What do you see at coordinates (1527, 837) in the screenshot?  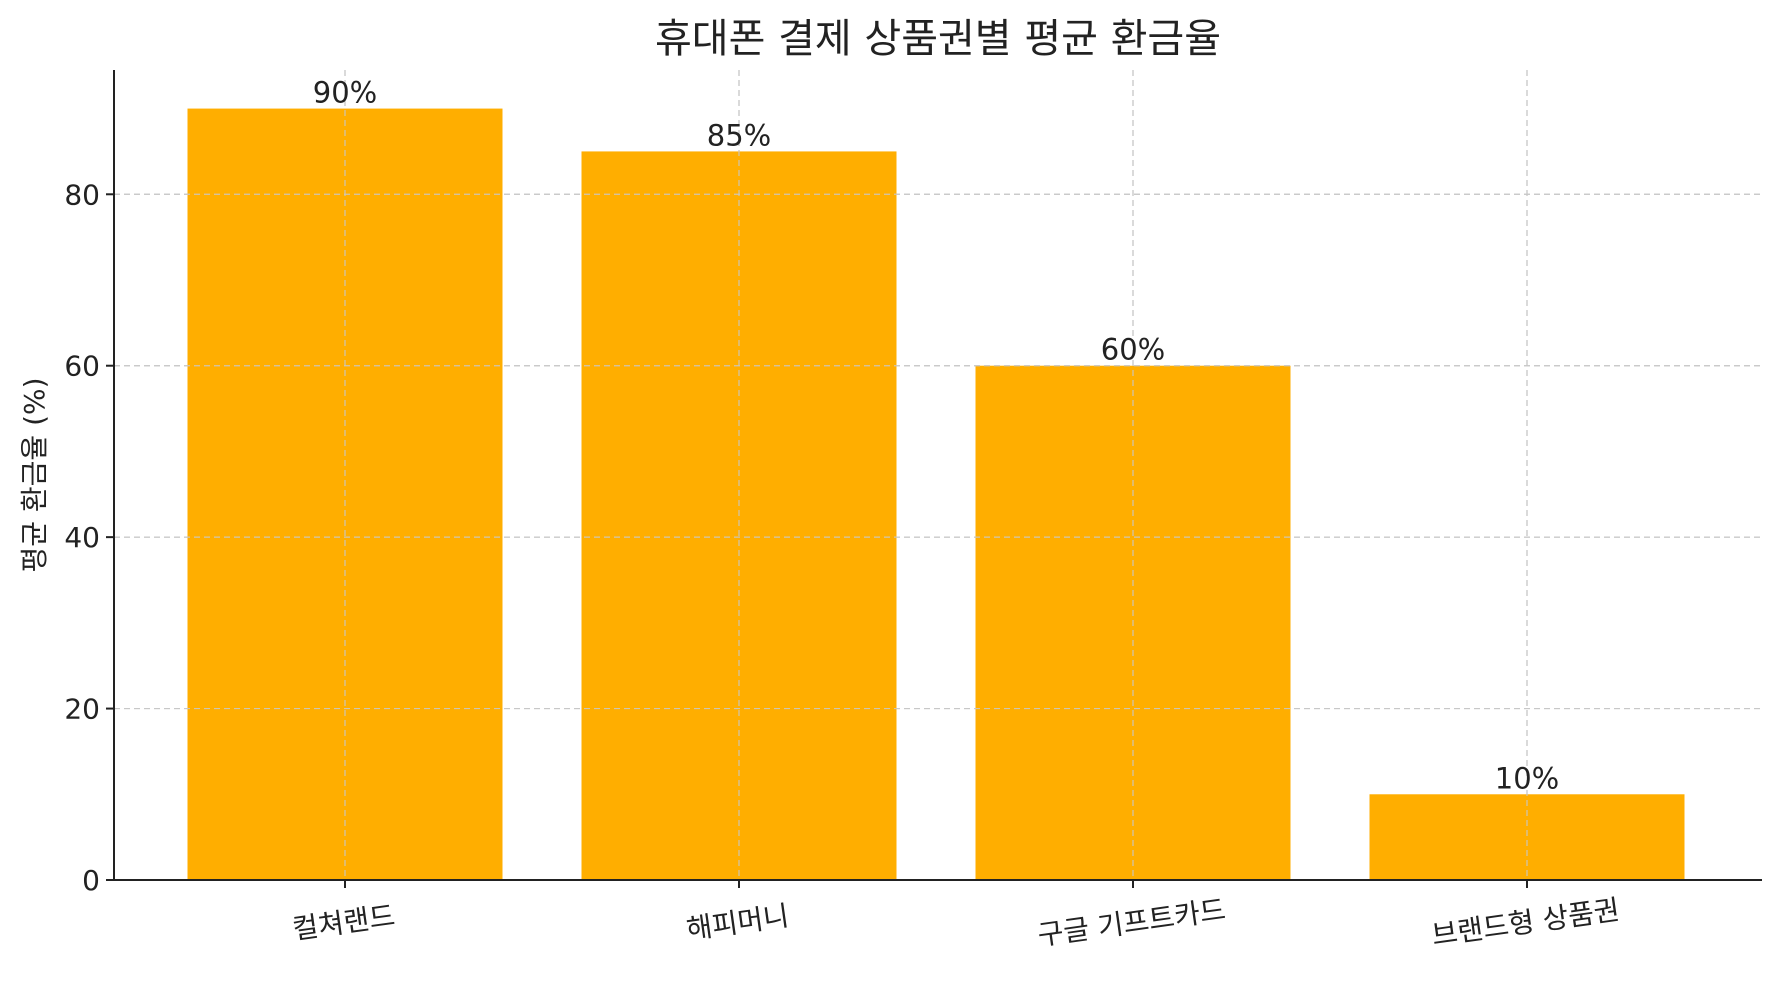 I see `bar` at bounding box center [1527, 837].